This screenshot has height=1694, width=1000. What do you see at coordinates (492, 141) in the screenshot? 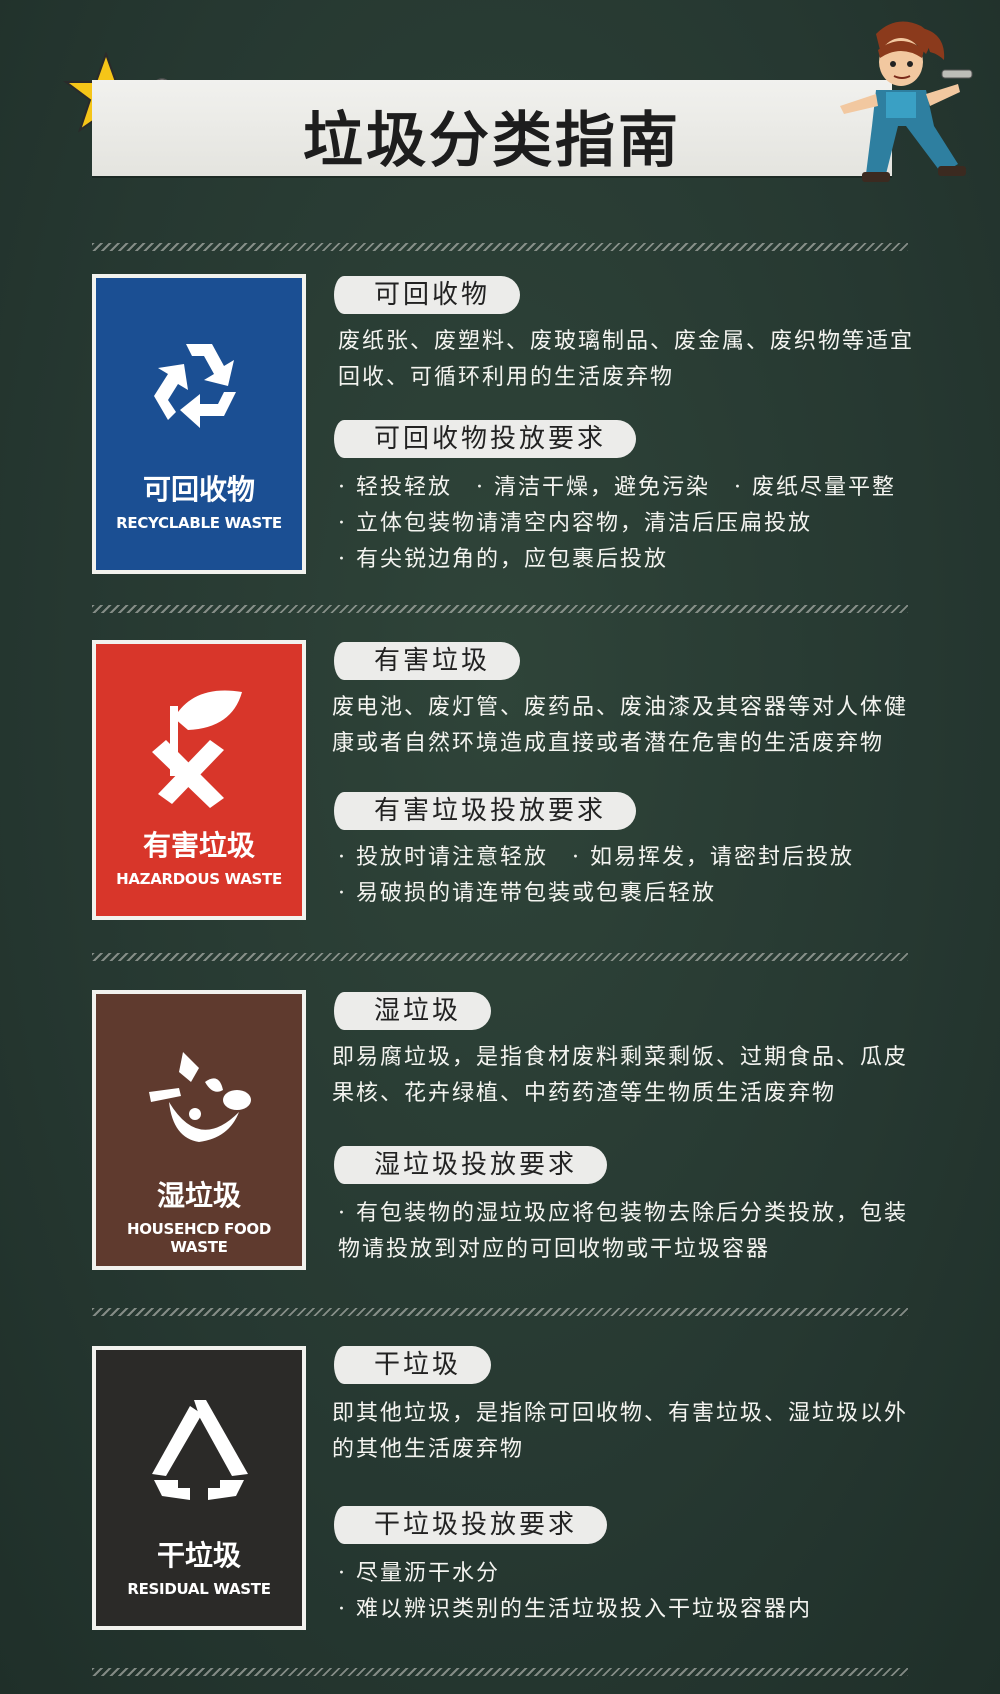
I see `page-title: 垃圾分类指南` at bounding box center [492, 141].